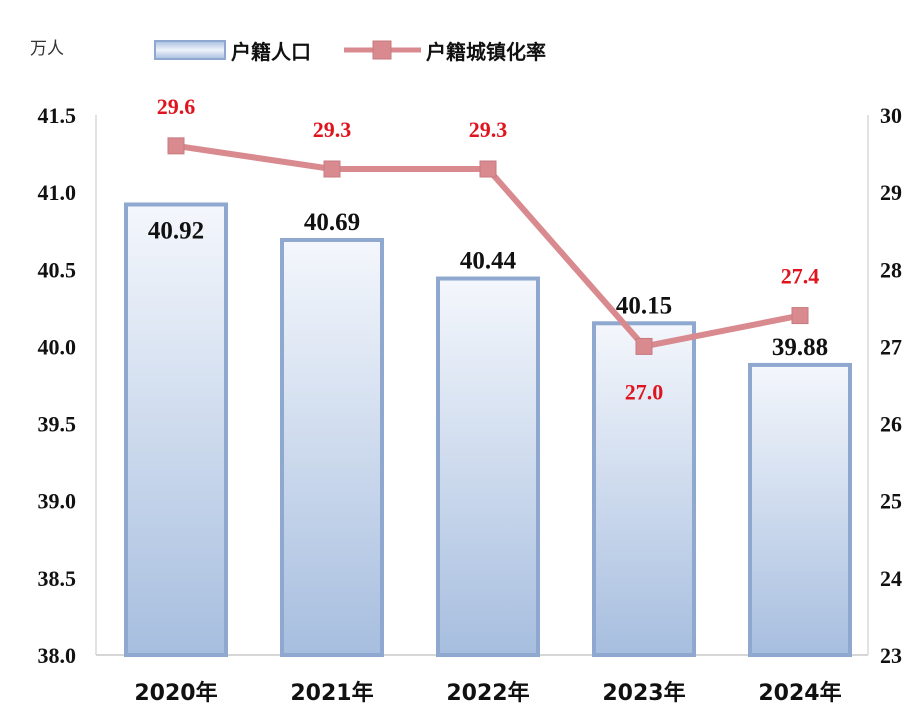  Describe the element at coordinates (891, 501) in the screenshot. I see `right-tick-label: 25` at that location.